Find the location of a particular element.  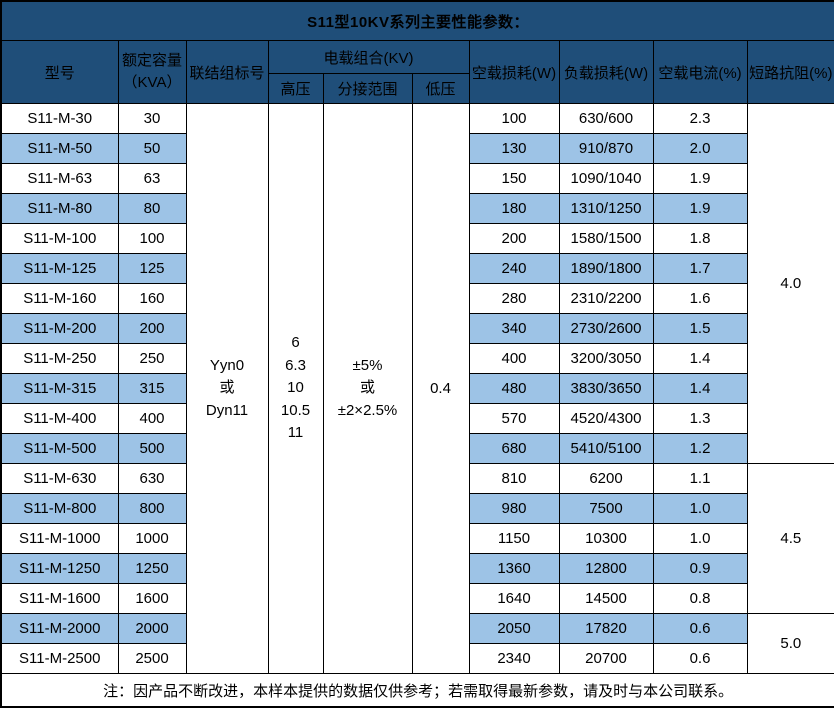

cell-no-load-loss: 1360 is located at coordinates (514, 568).